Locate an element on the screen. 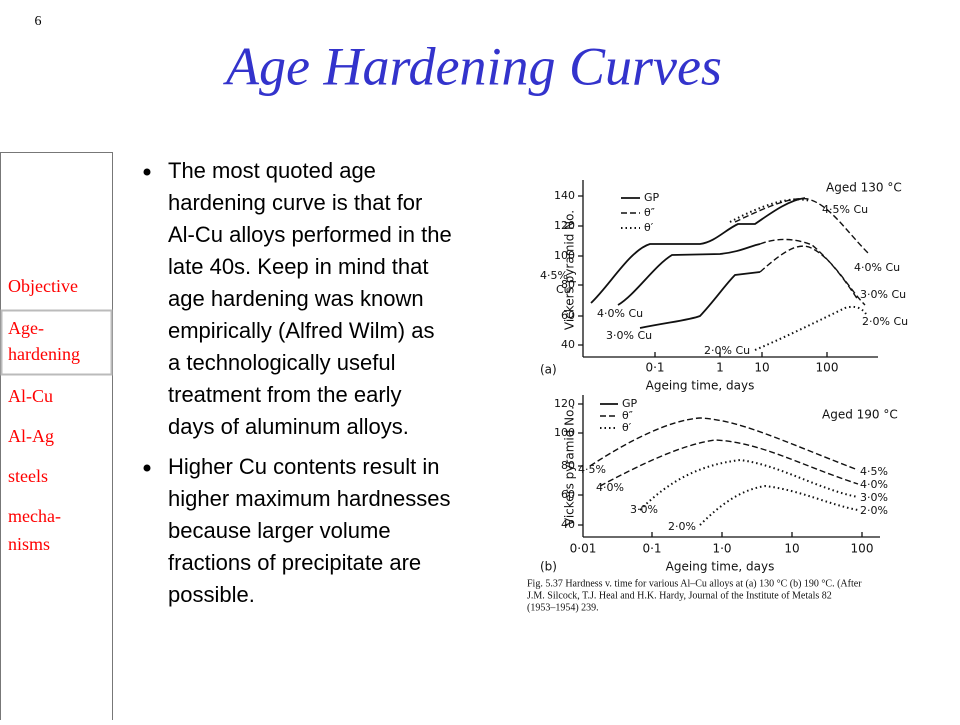  figure-caption: (1953–1954) 239. is located at coordinates (563, 607).